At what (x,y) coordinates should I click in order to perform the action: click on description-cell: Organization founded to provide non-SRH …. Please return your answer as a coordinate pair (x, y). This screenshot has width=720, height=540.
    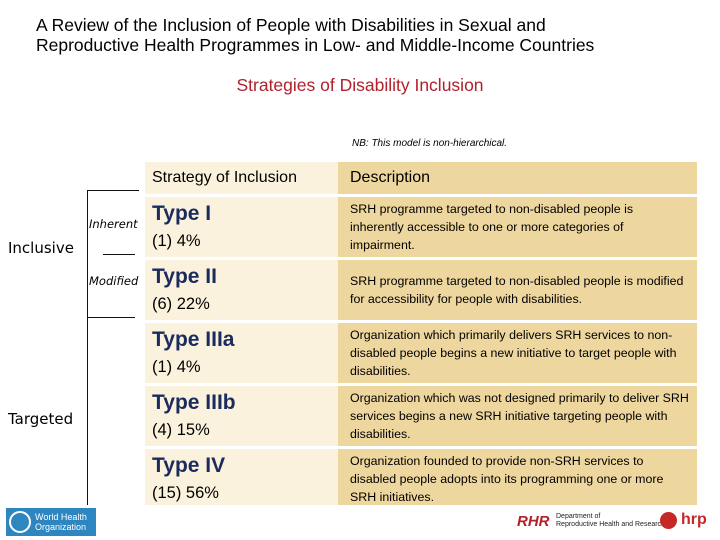
    Looking at the image, I should click on (517, 477).